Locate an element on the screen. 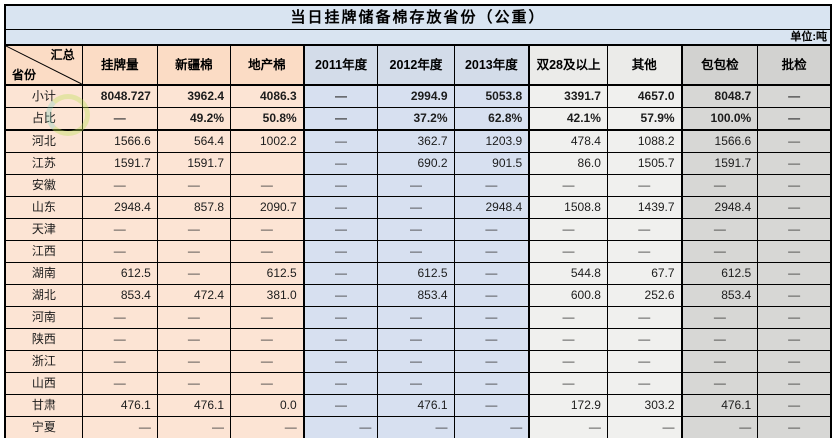  table-title: 当日挂牌储备棉存放省份（公重） is located at coordinates (418, 17).